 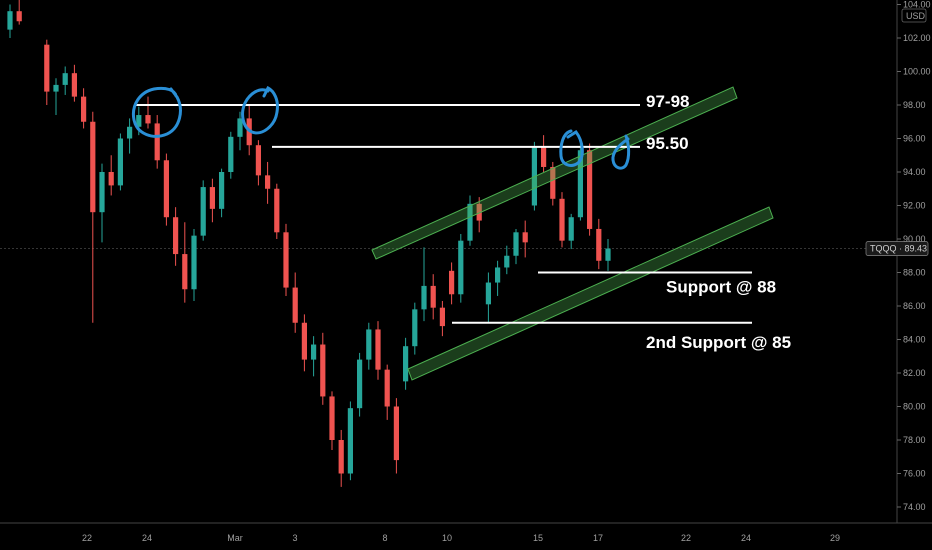 I want to click on y-tick-label: 84.00, so click(x=914, y=340).